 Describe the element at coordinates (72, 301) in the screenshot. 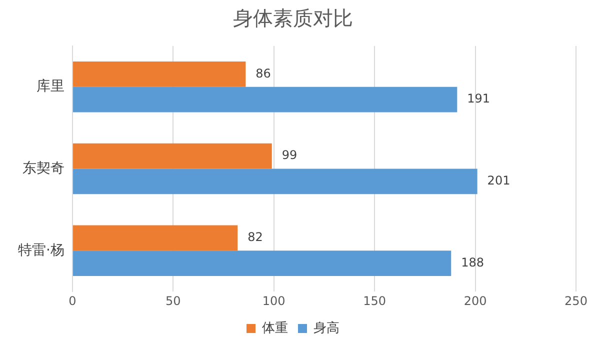

I see `x-tick-label: 0` at that location.